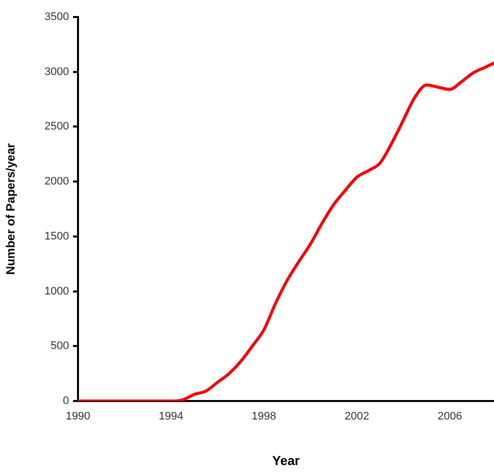 Image resolution: width=494 pixels, height=473 pixels. Describe the element at coordinates (171, 416) in the screenshot. I see `x-tick-label: 1994` at that location.